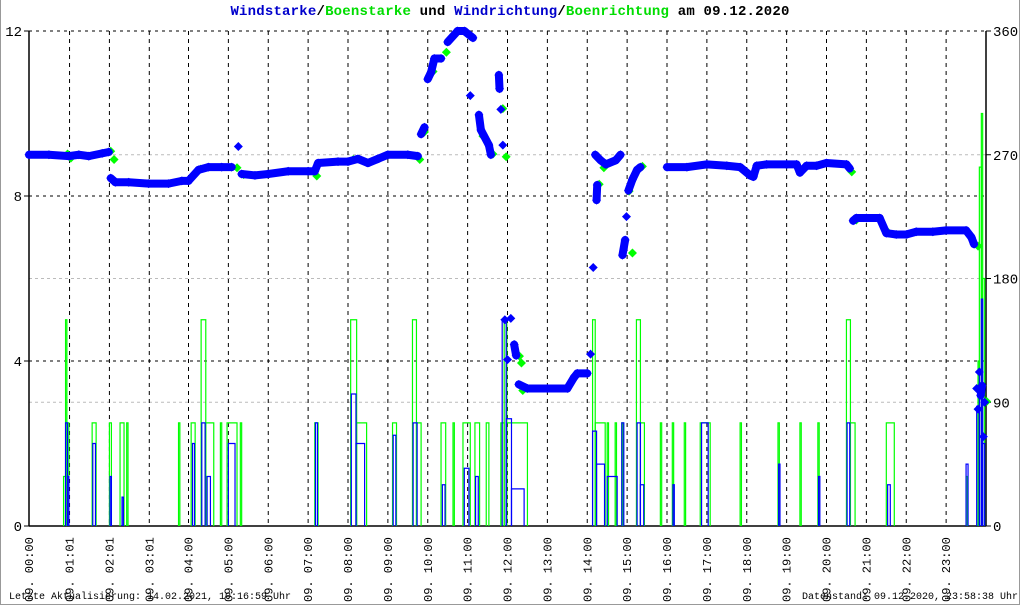 This screenshot has height=606, width=1020. I want to click on title-wind-dir: Windrichtung, so click(506, 12).